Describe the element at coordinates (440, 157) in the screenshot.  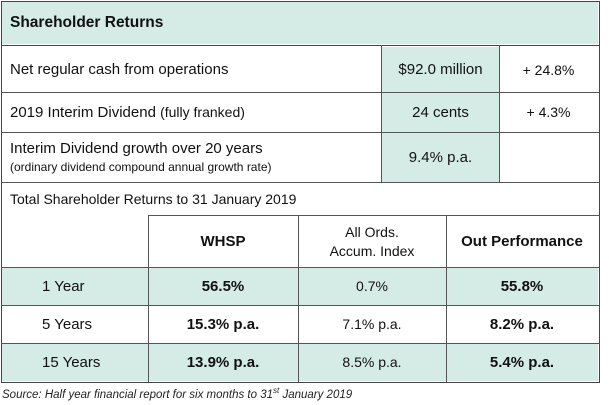
I see `growth-row-value: 9.4% p.a.` at that location.